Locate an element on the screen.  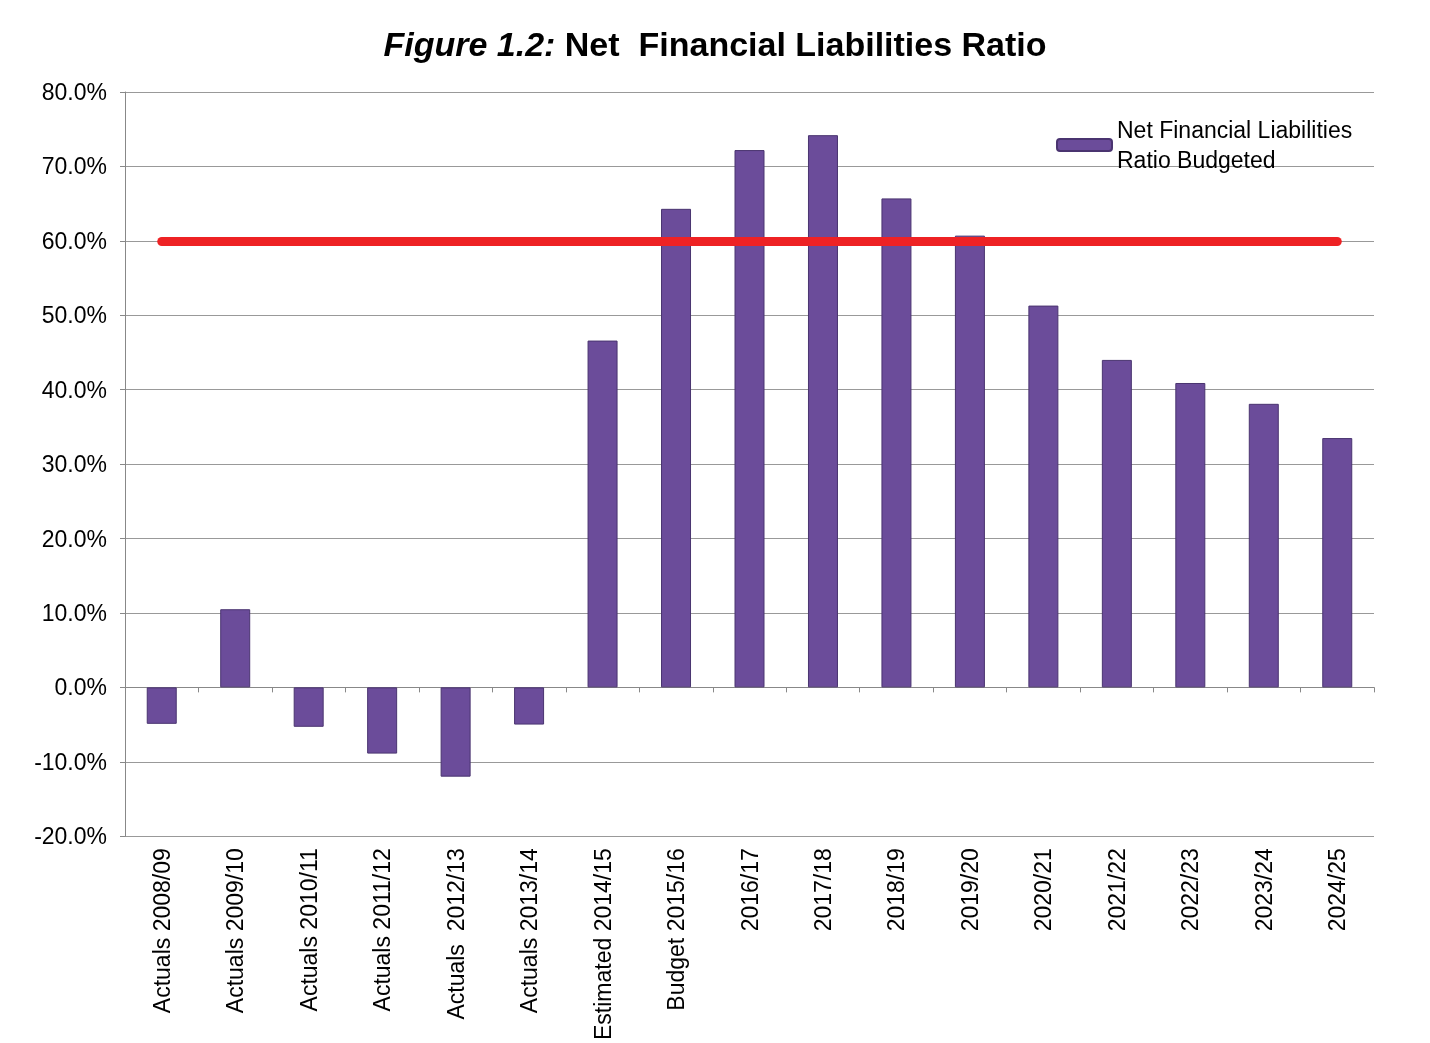
x-tick-label: Budget 2015/16 is located at coordinates (676, 929).